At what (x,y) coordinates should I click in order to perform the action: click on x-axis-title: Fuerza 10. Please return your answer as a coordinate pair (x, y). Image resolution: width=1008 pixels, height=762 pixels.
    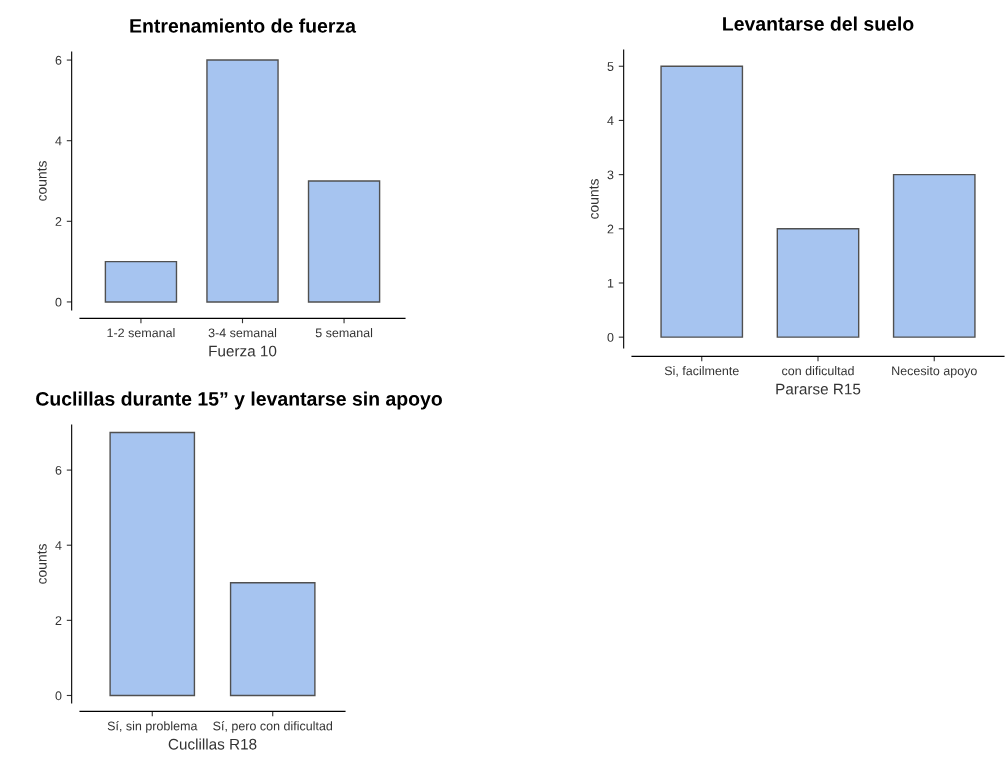
    Looking at the image, I should click on (243, 351).